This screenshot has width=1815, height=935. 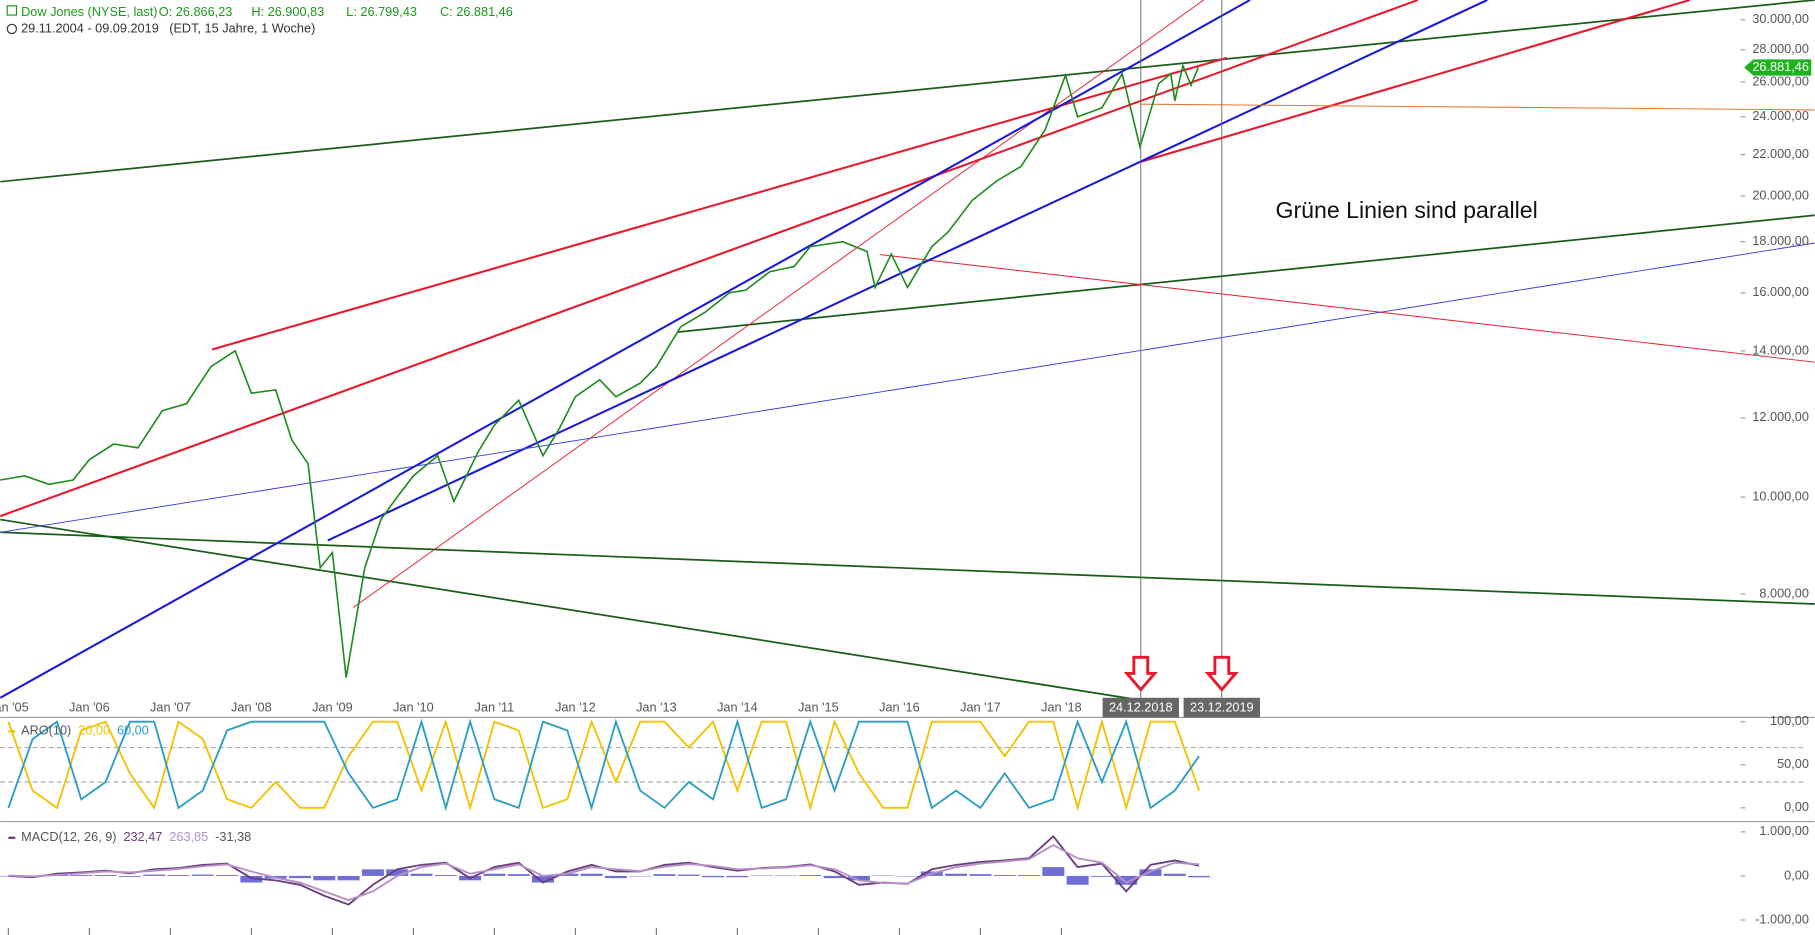 What do you see at coordinates (1780, 194) in the screenshot?
I see `y-tick-label: 20.000,00` at bounding box center [1780, 194].